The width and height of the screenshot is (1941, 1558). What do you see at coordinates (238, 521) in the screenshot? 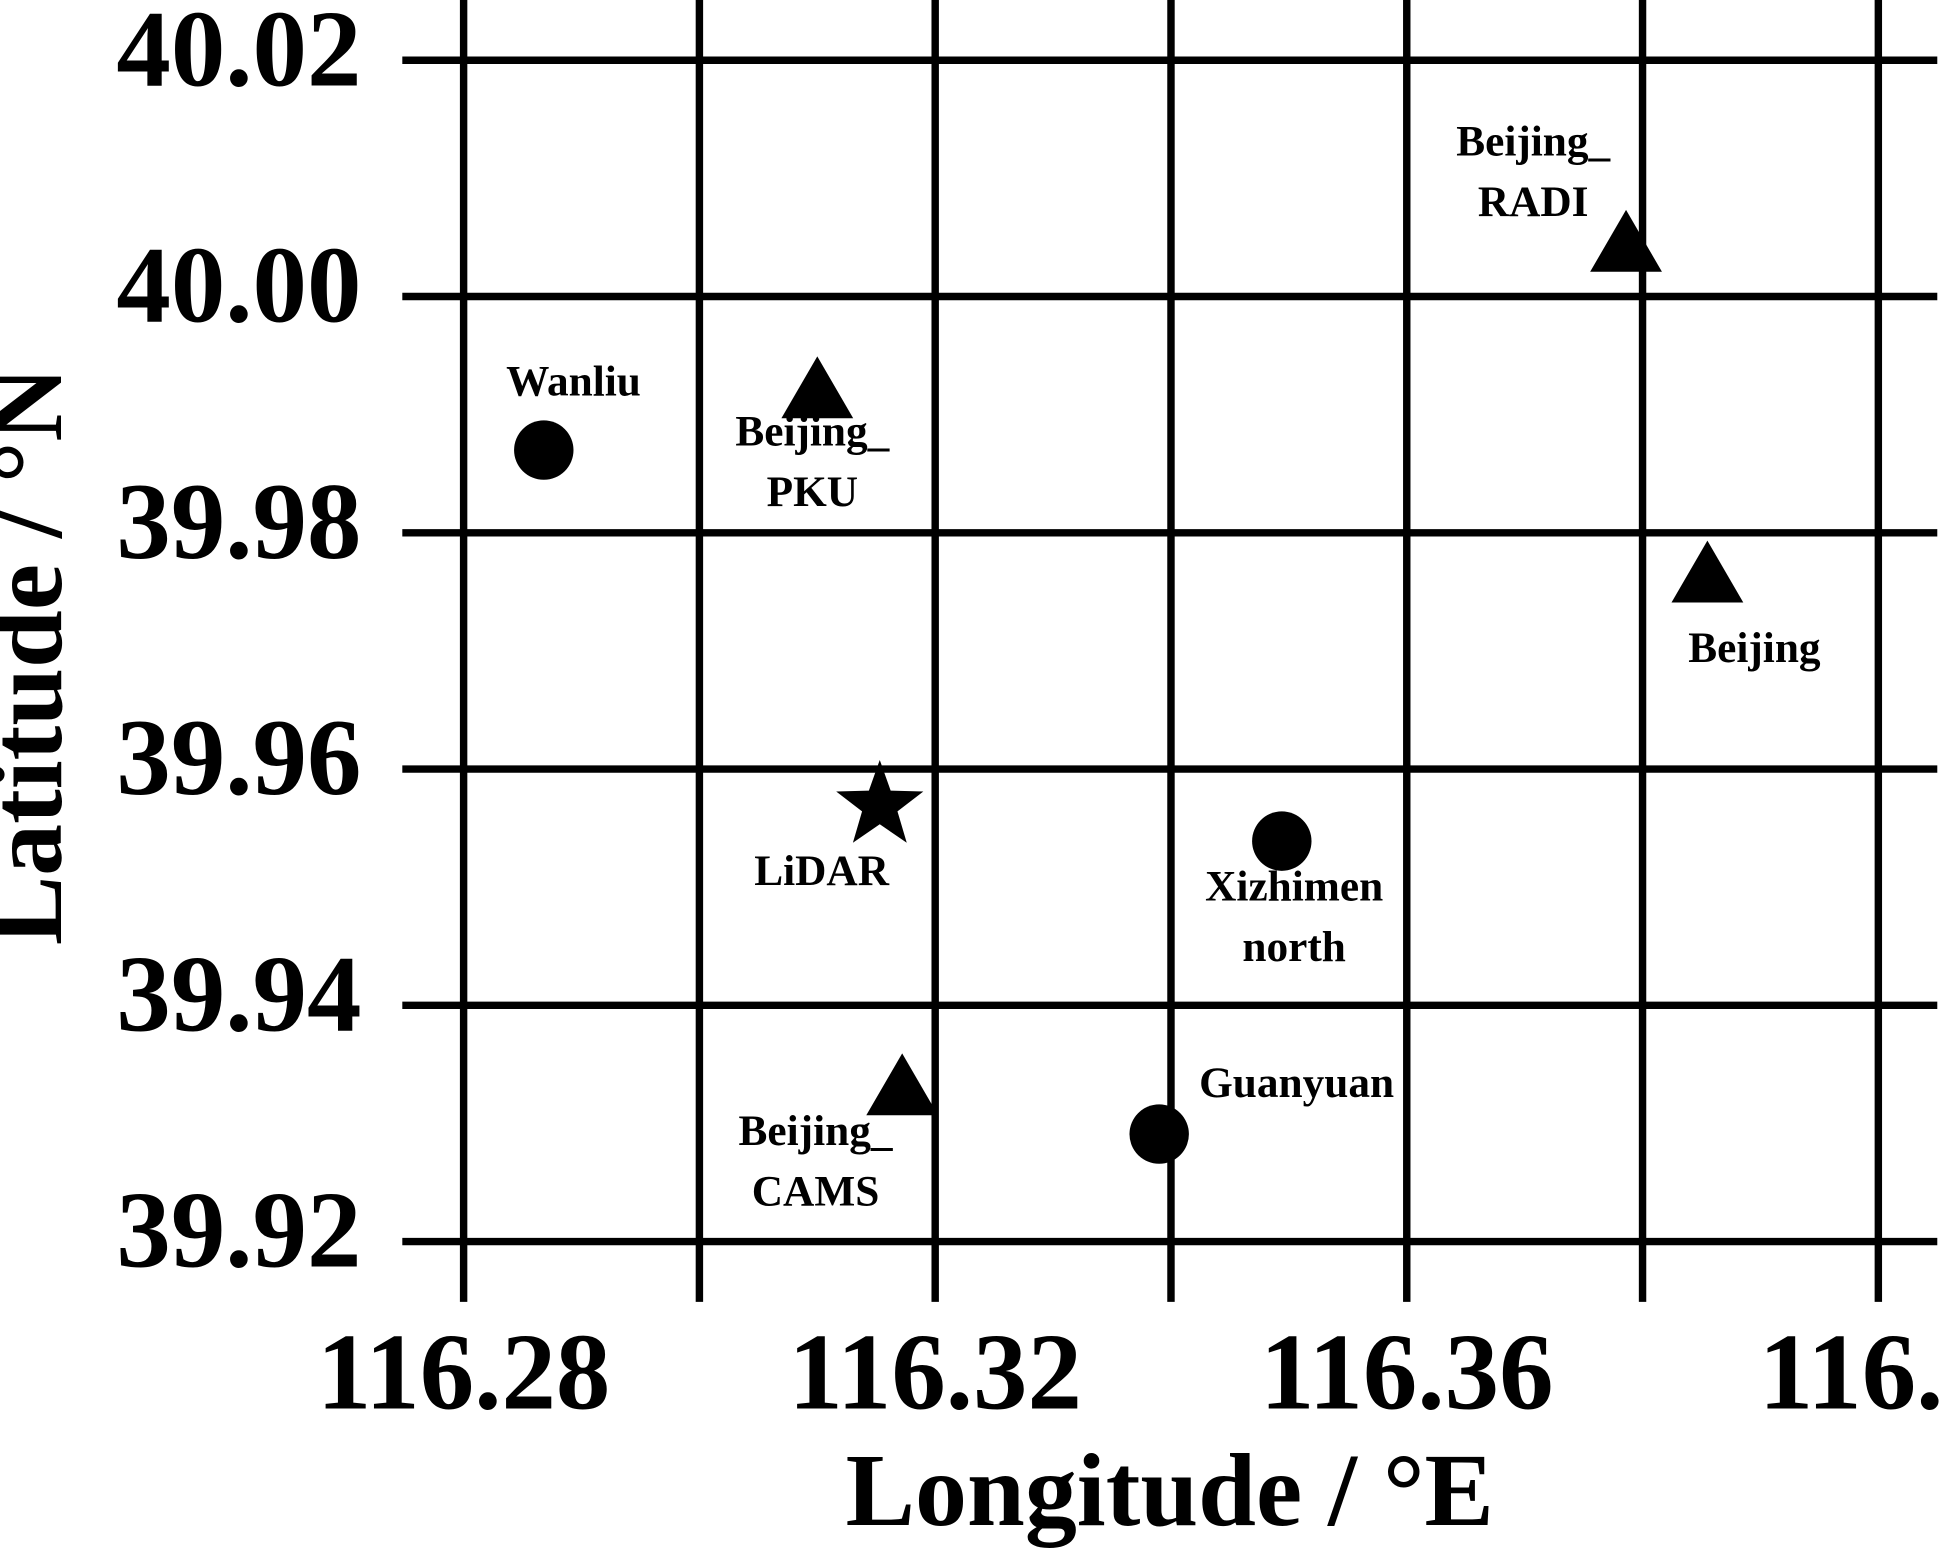
I see `y-tick-label: 39.98` at bounding box center [238, 521].